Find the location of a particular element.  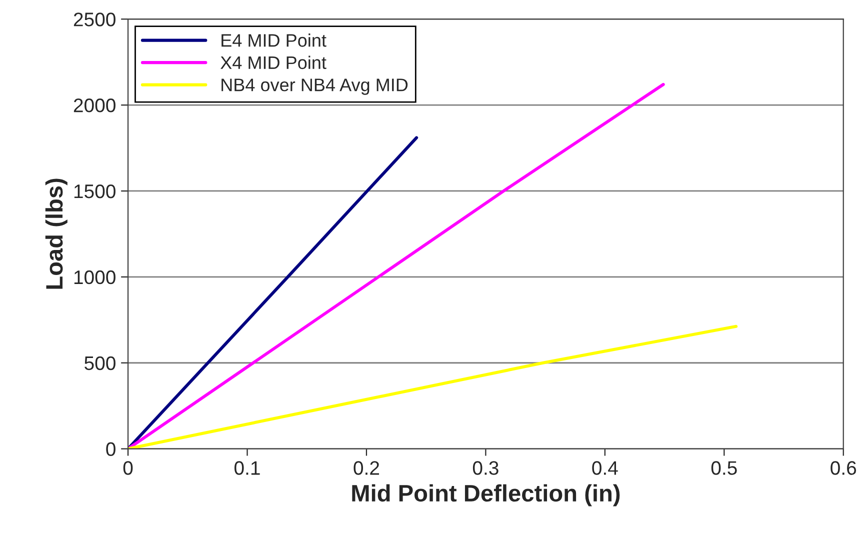

y-tick-label: 1500 is located at coordinates (95, 191).